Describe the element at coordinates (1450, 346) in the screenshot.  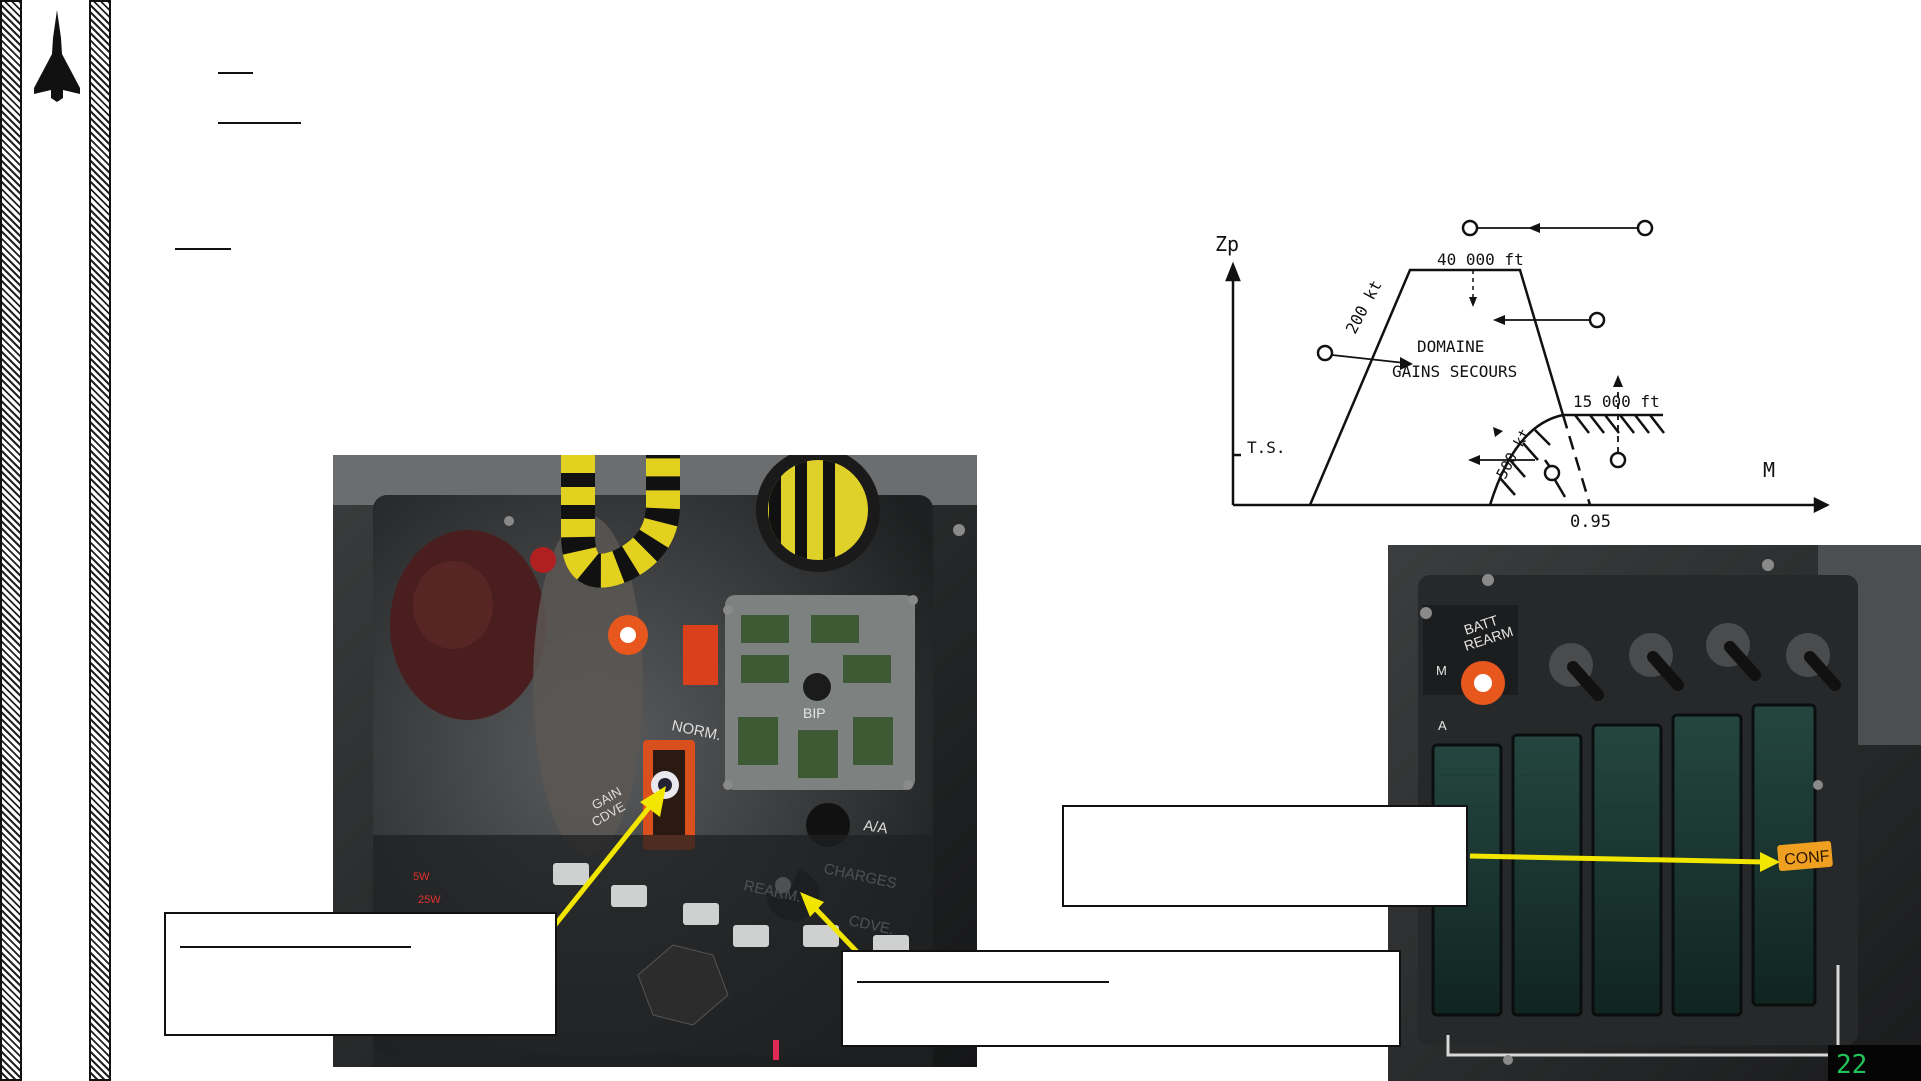
I see `diagram-domain-line1: DOMAINE` at that location.